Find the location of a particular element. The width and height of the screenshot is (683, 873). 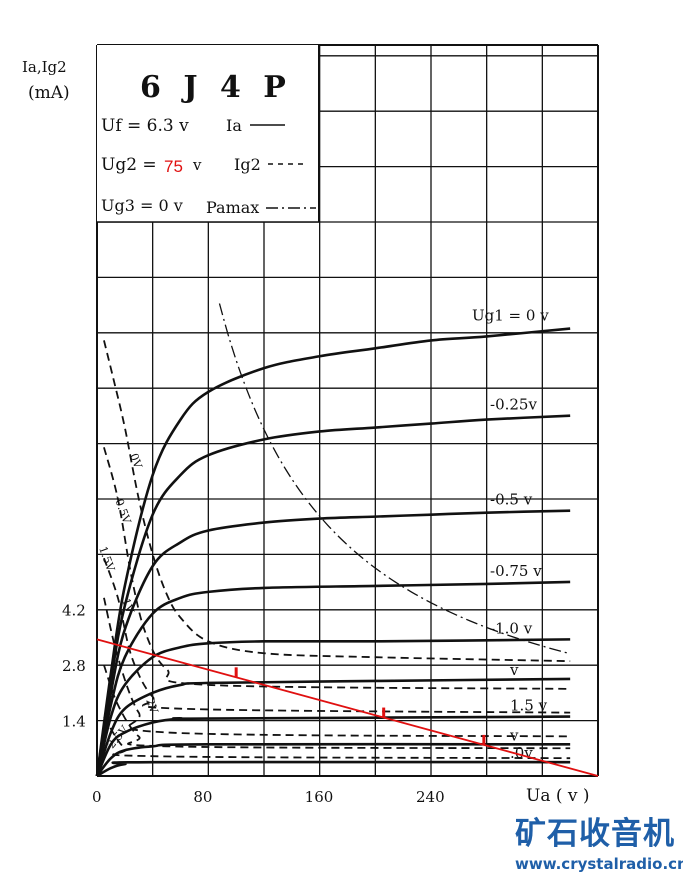

legend-ia-label: Ia is located at coordinates (234, 125).